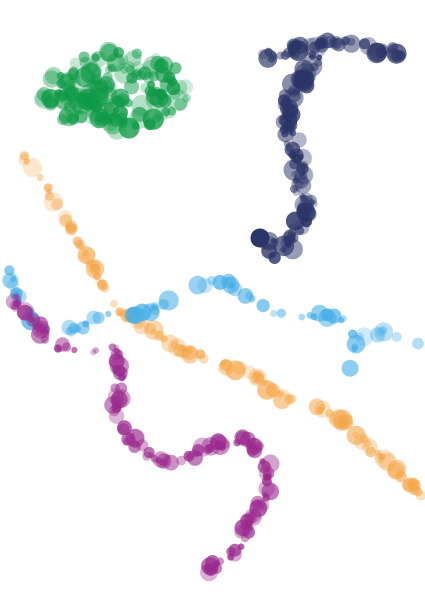  What do you see at coordinates (328, 148) in the screenshot?
I see `navy-trail` at bounding box center [328, 148].